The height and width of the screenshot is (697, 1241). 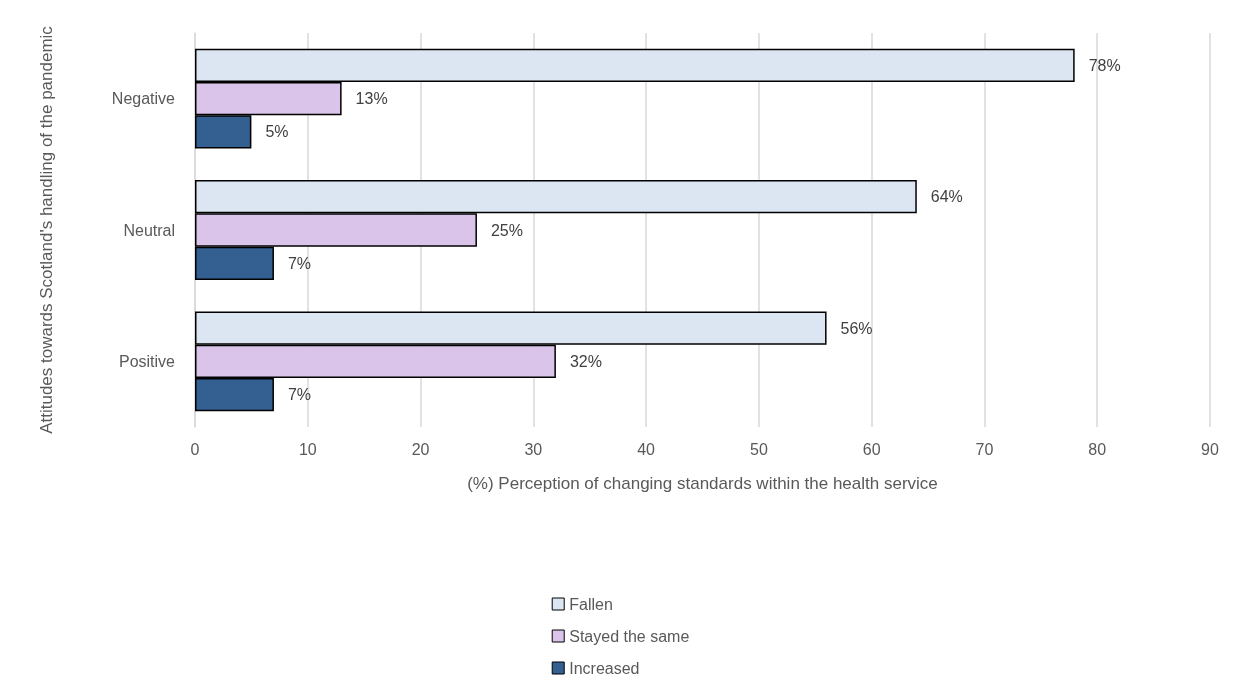 I want to click on y-tick-label: Neutral, so click(x=149, y=230).